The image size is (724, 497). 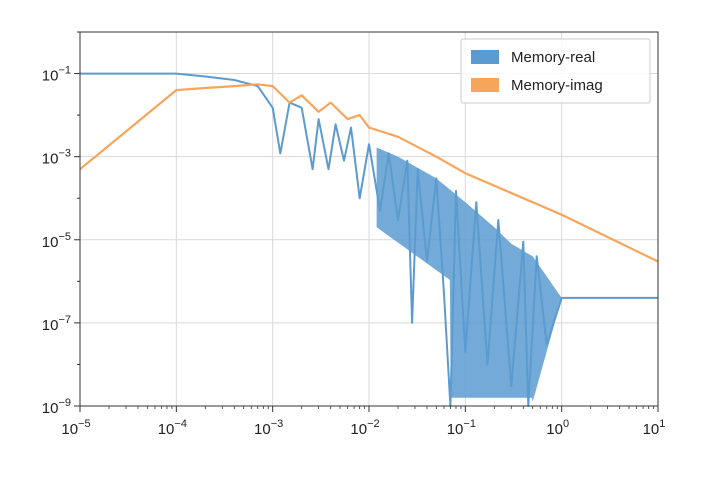 I want to click on legend-box, so click(x=555, y=71).